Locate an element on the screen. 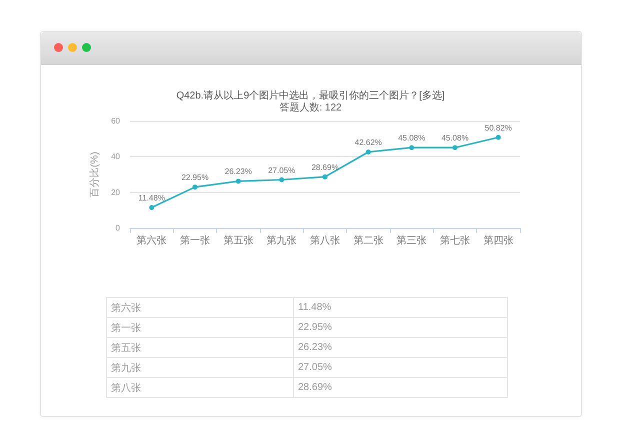  data-label: 28.69% is located at coordinates (325, 167).